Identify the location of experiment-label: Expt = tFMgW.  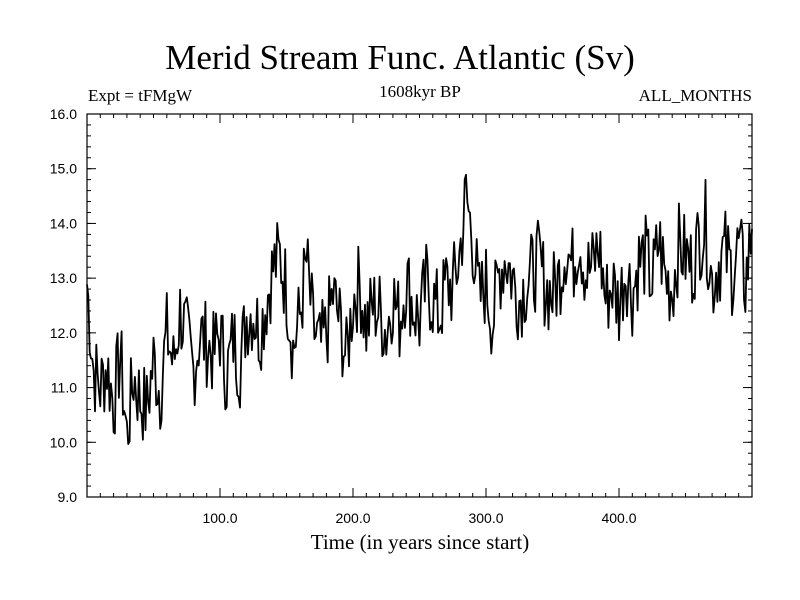
(140, 95).